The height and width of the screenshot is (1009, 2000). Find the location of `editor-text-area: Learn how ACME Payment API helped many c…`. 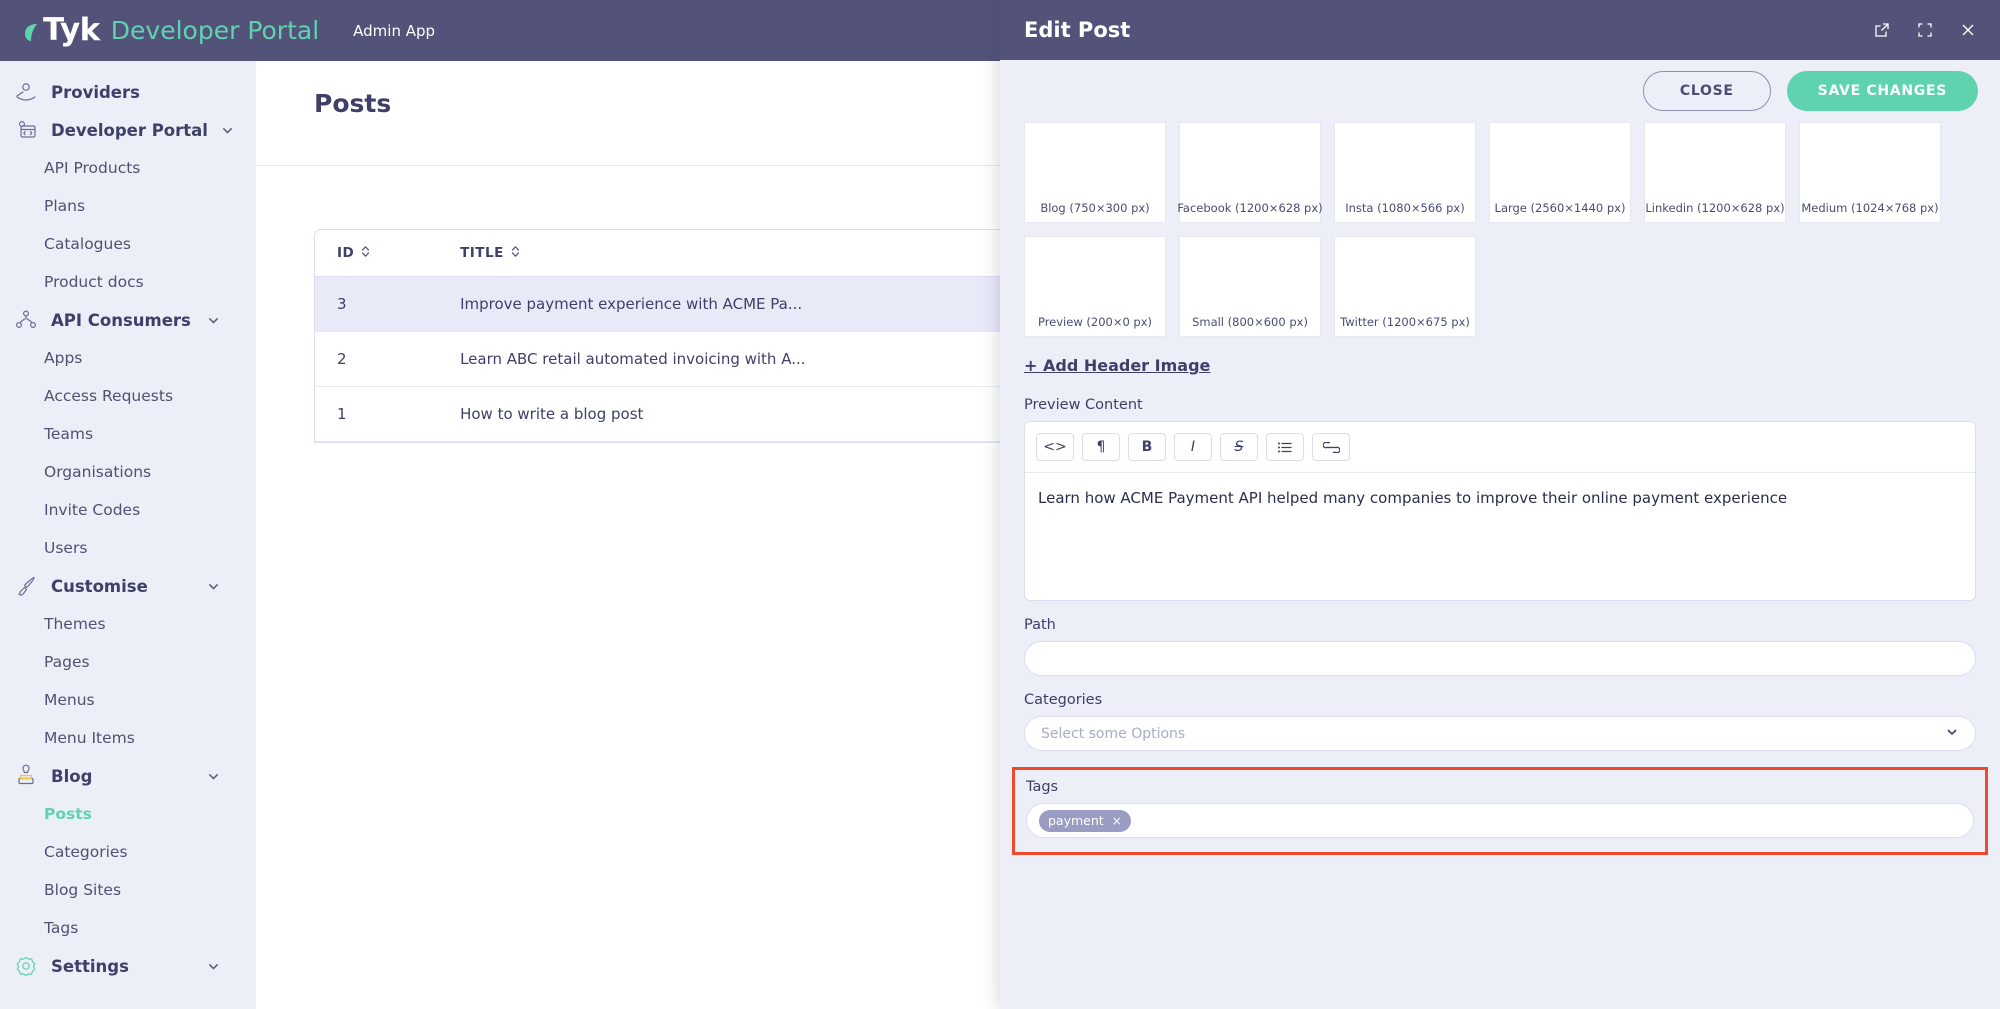

editor-text-area: Learn how ACME Payment API helped many c… is located at coordinates (1413, 498).